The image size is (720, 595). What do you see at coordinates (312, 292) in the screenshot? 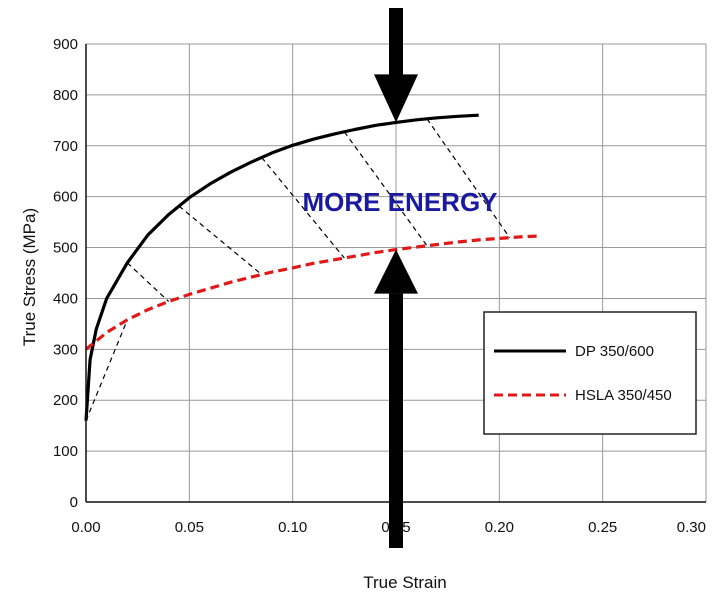
I see `series-hsla-350-450-line` at bounding box center [312, 292].